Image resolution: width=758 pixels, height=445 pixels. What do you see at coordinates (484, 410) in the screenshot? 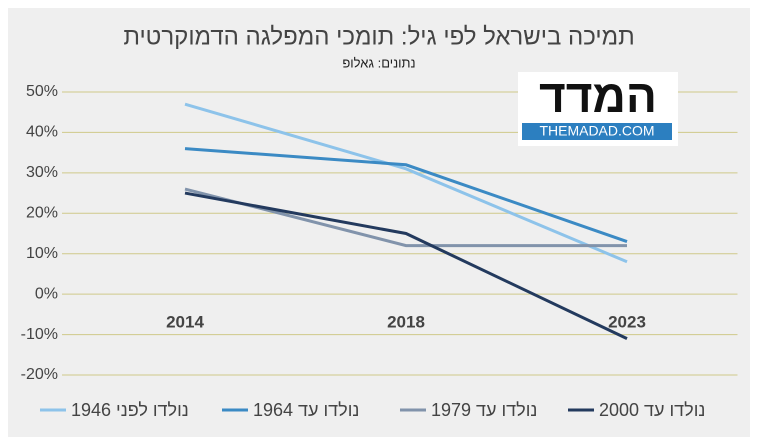
I see `legend-label: נולדו עד 1979` at bounding box center [484, 410].